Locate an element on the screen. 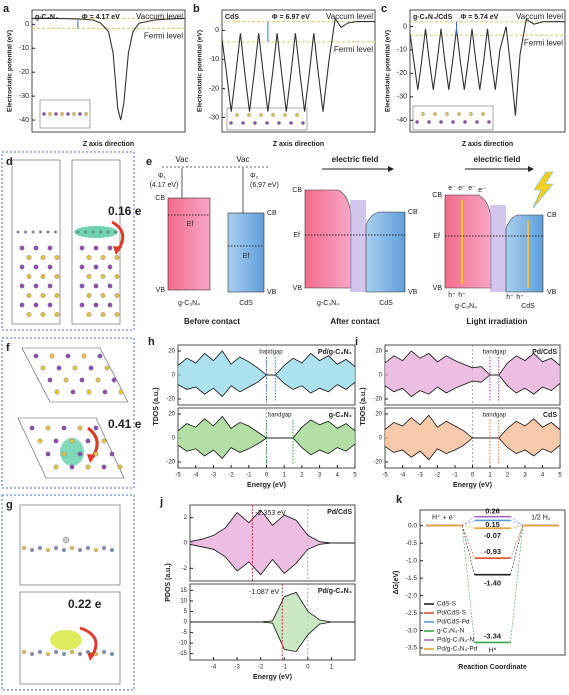 The height and width of the screenshot is (695, 569). vacuum-label: Vaccum level is located at coordinates (349, 16).